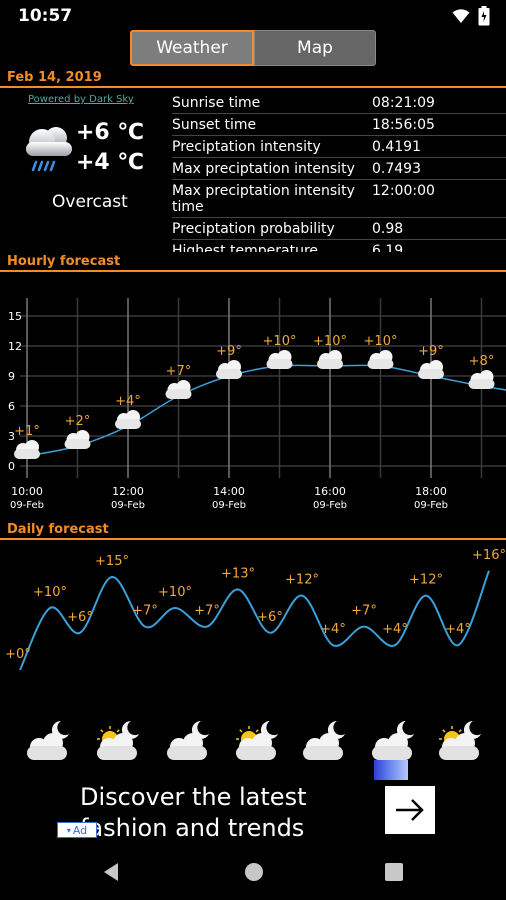 The image size is (506, 900). What do you see at coordinates (315, 48) in the screenshot?
I see `tab-map: Map` at bounding box center [315, 48].